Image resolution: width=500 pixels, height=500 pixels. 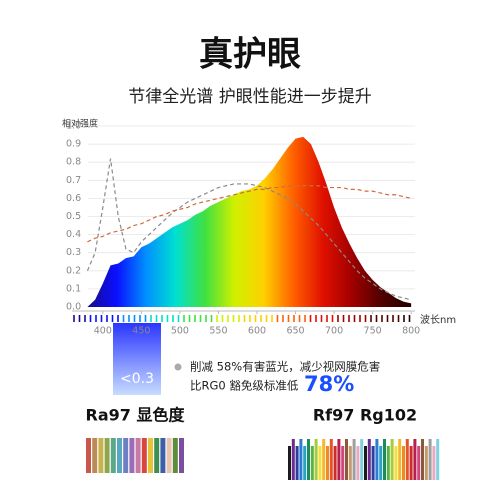 I want to click on y-tick-label: 0.3, so click(x=73, y=252).